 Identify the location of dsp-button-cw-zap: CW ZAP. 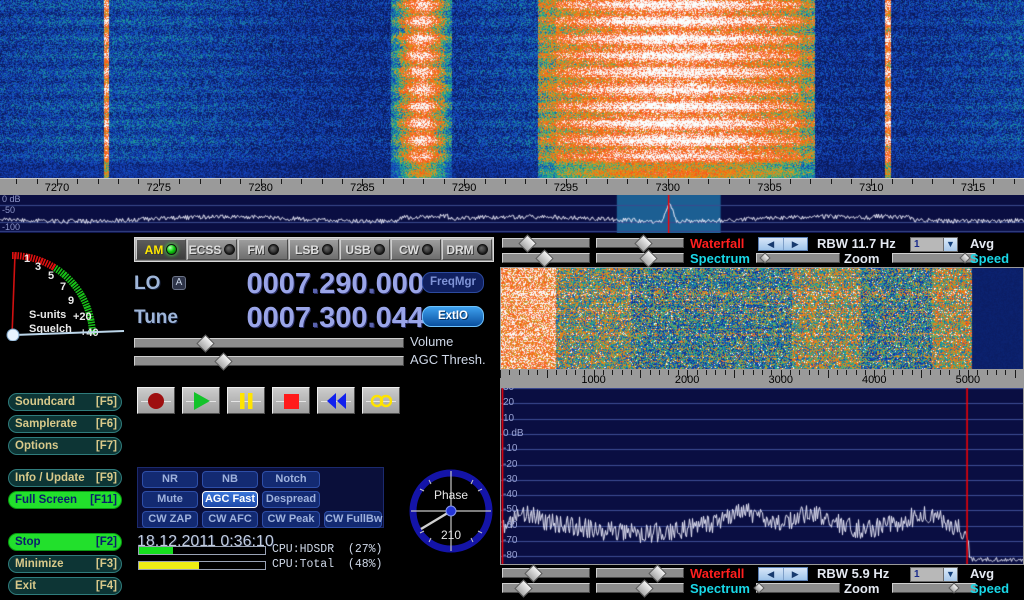
(170, 519).